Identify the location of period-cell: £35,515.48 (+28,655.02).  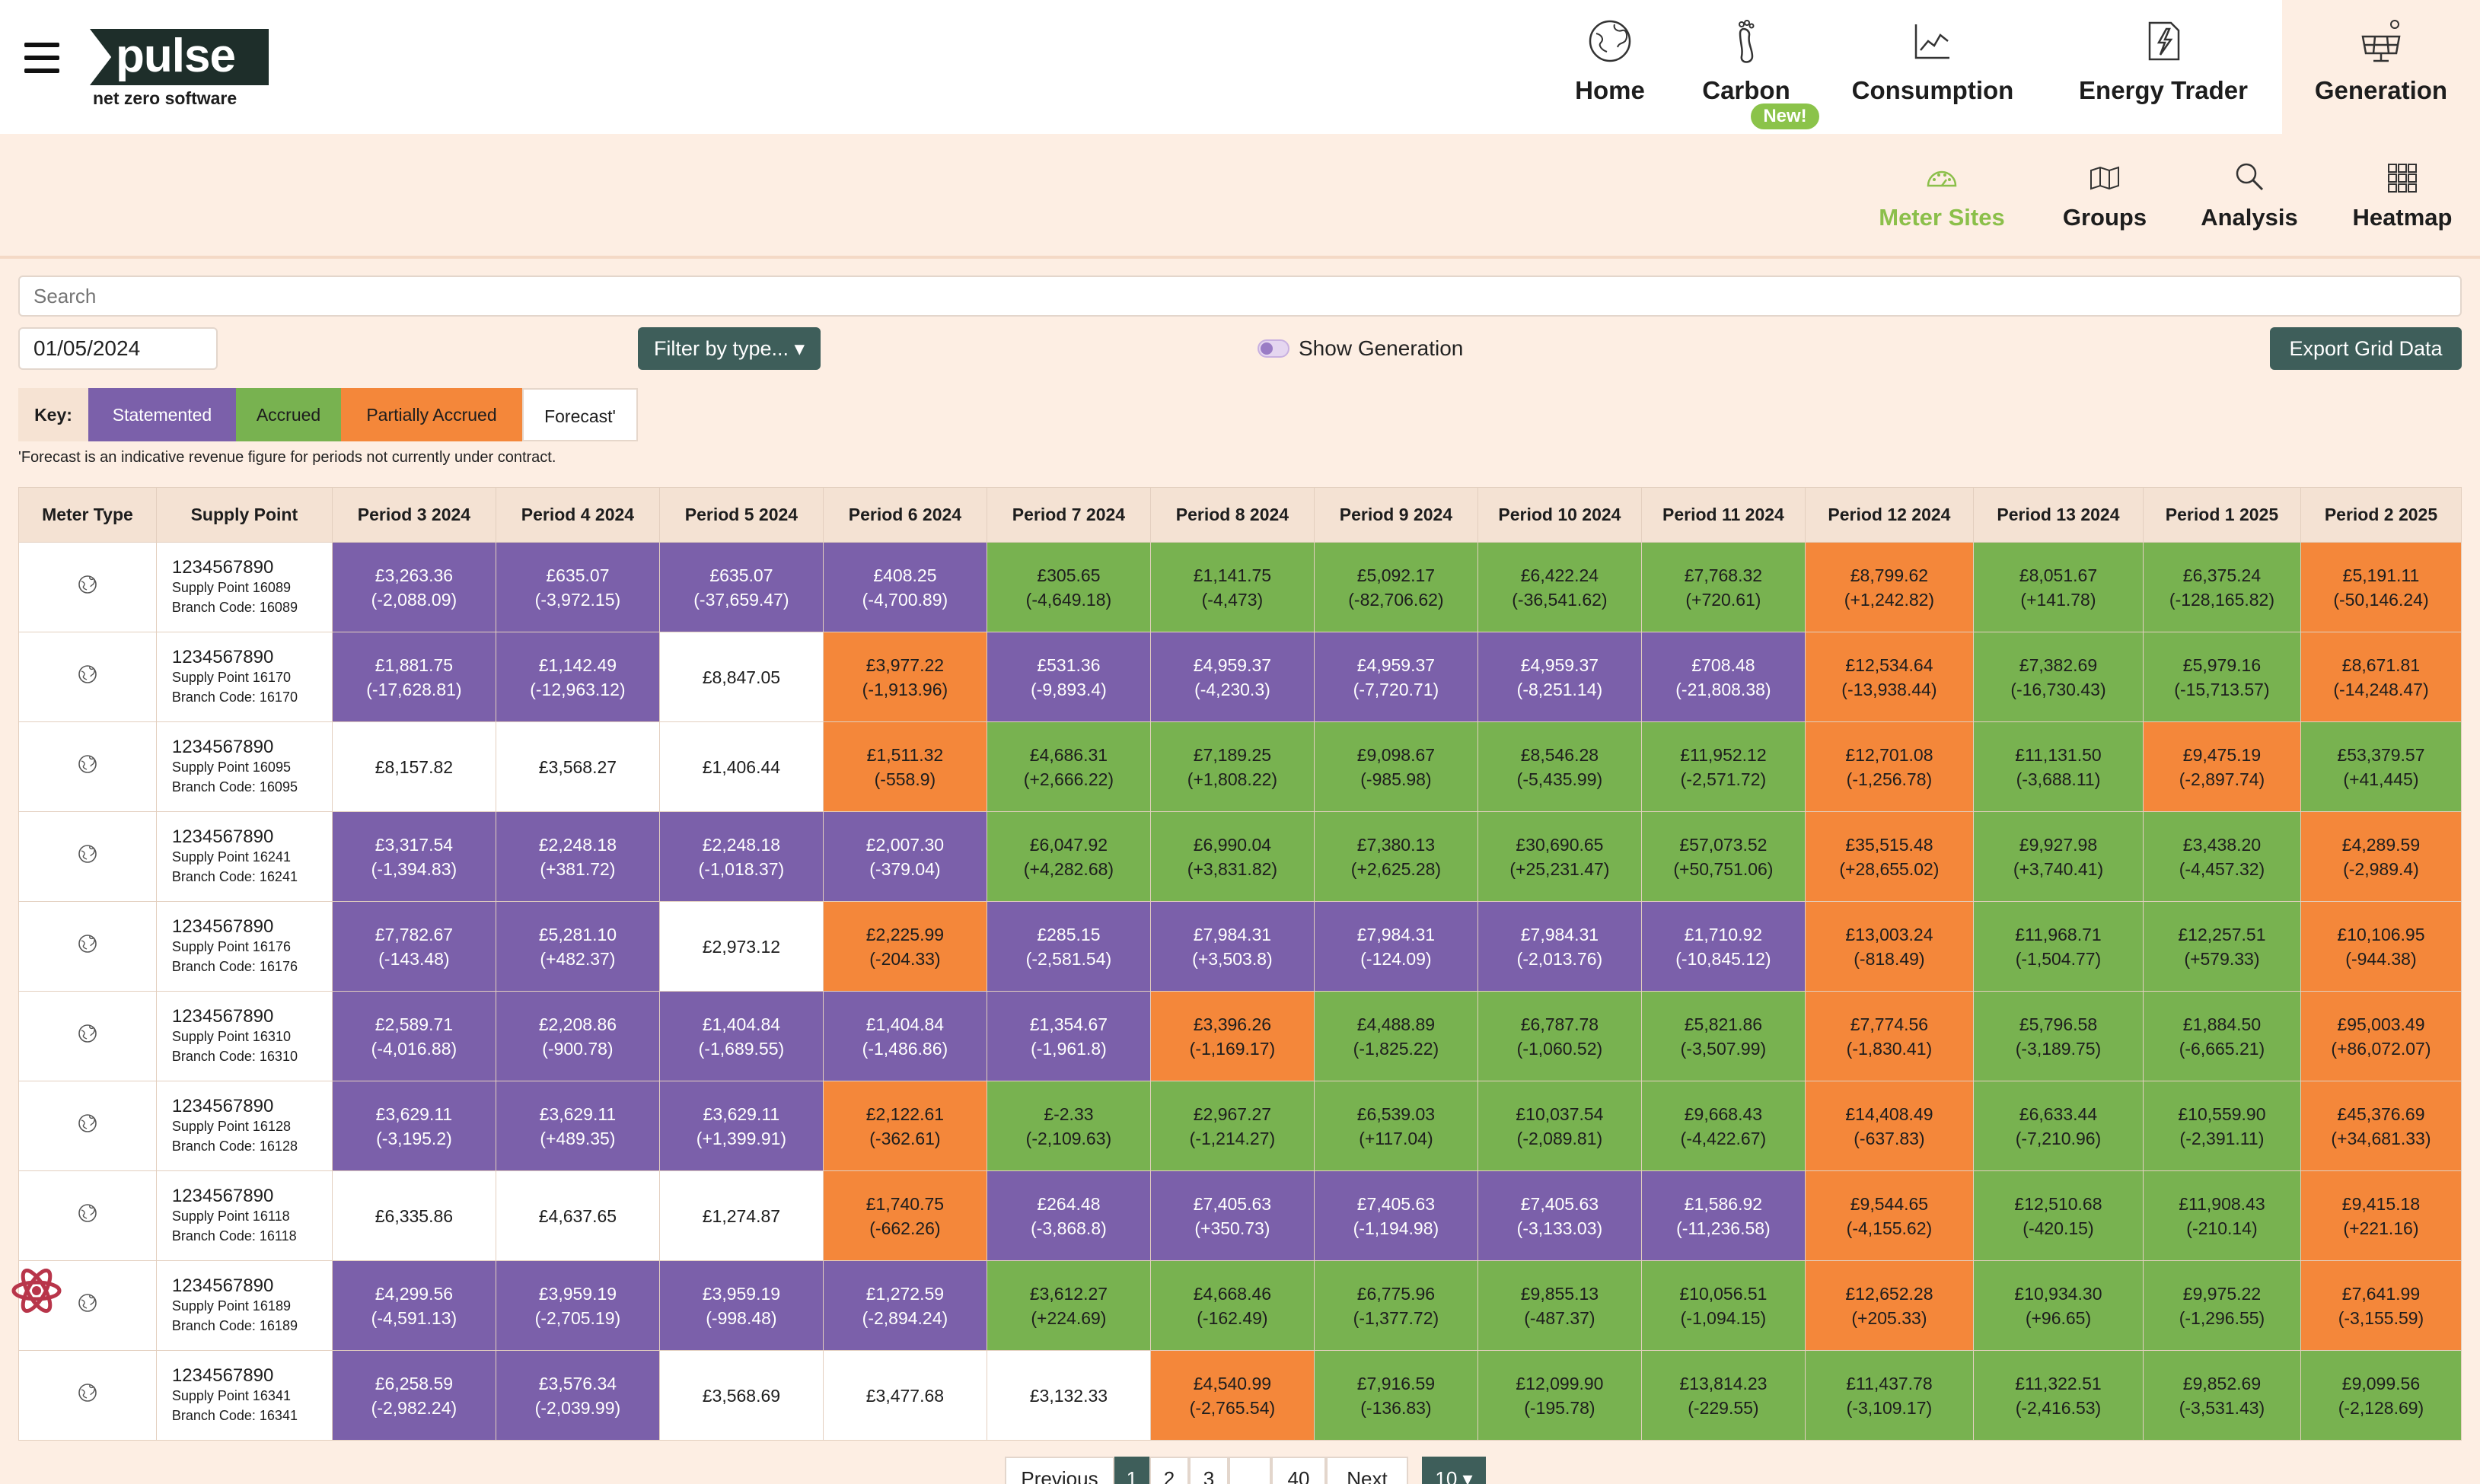
(1889, 857).